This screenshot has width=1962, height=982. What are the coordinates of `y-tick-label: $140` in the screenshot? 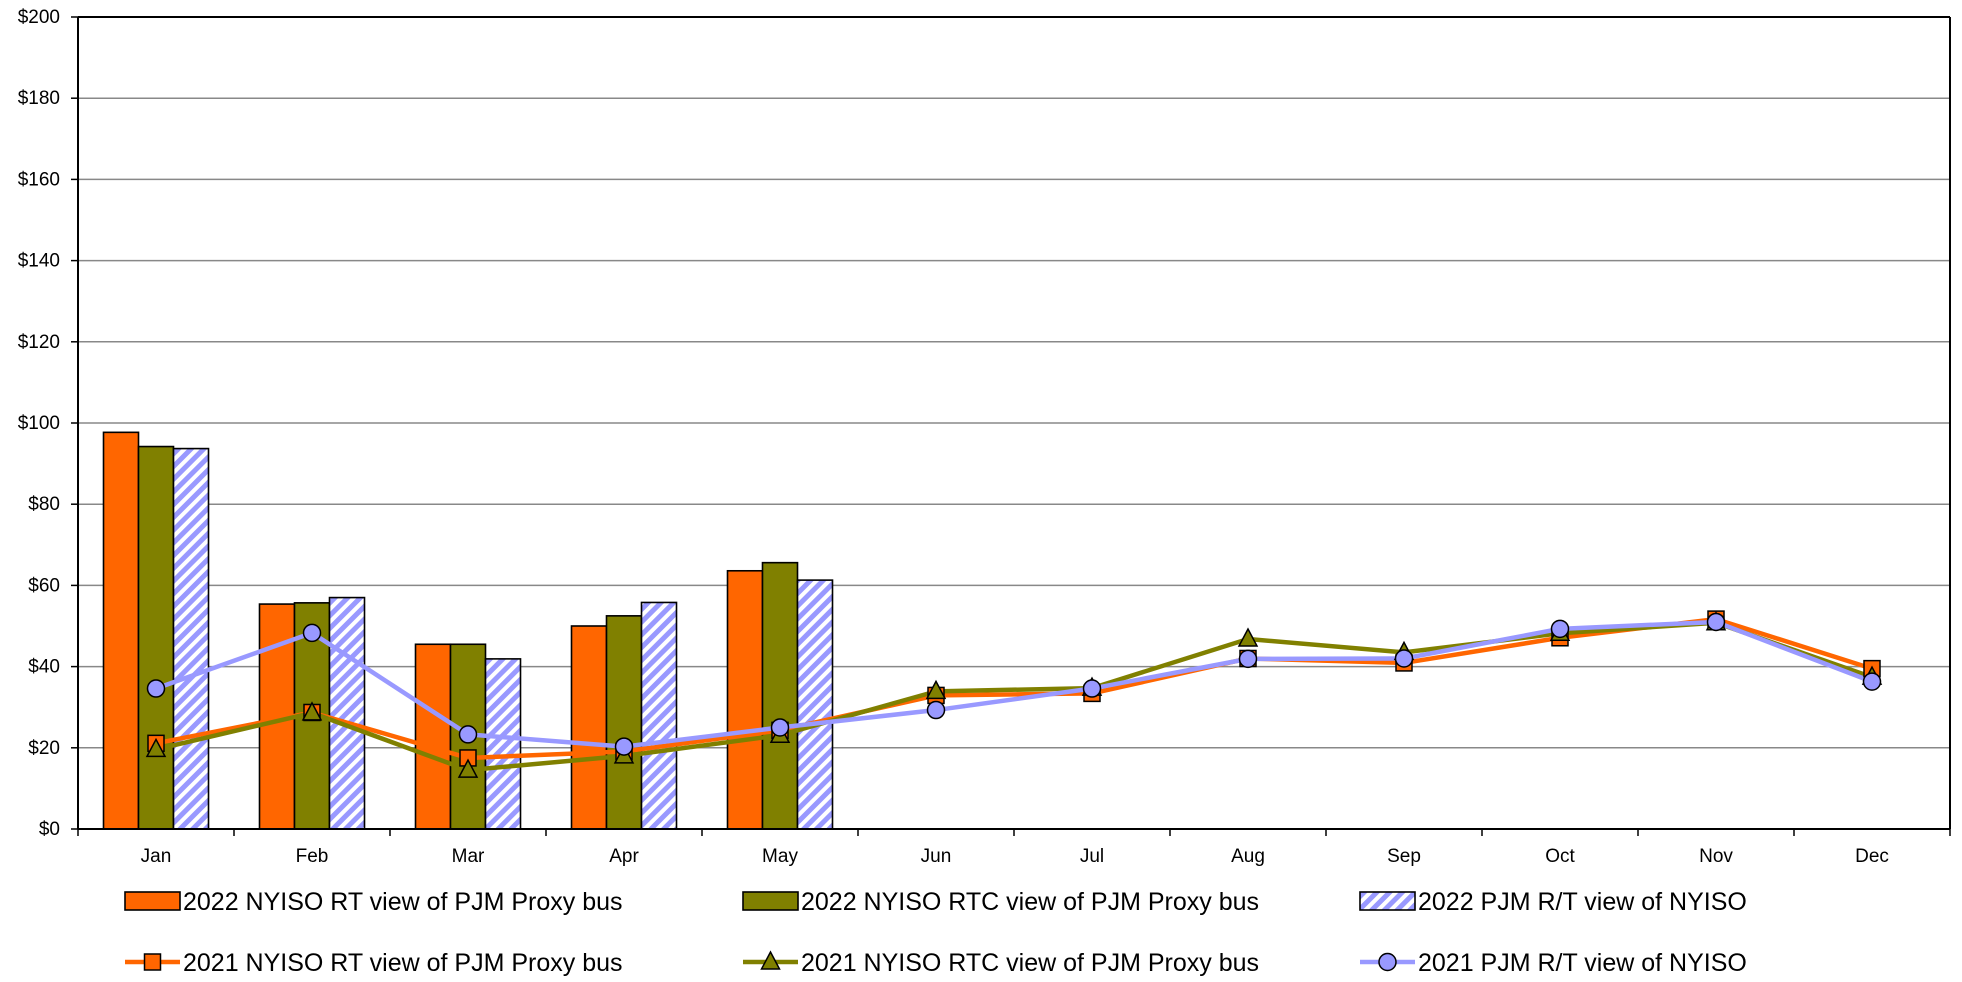 It's located at (39, 261).